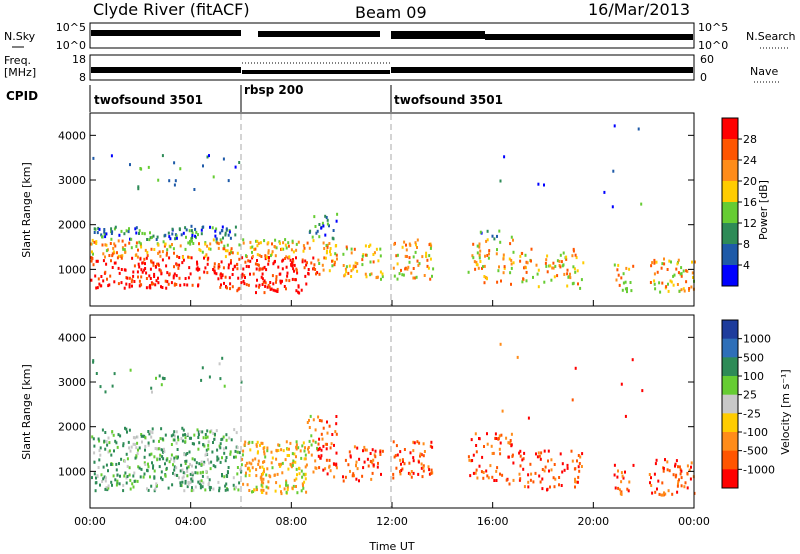 Image resolution: width=800 pixels, height=554 pixels. I want to click on x-tick-label: 00:00, so click(694, 521).